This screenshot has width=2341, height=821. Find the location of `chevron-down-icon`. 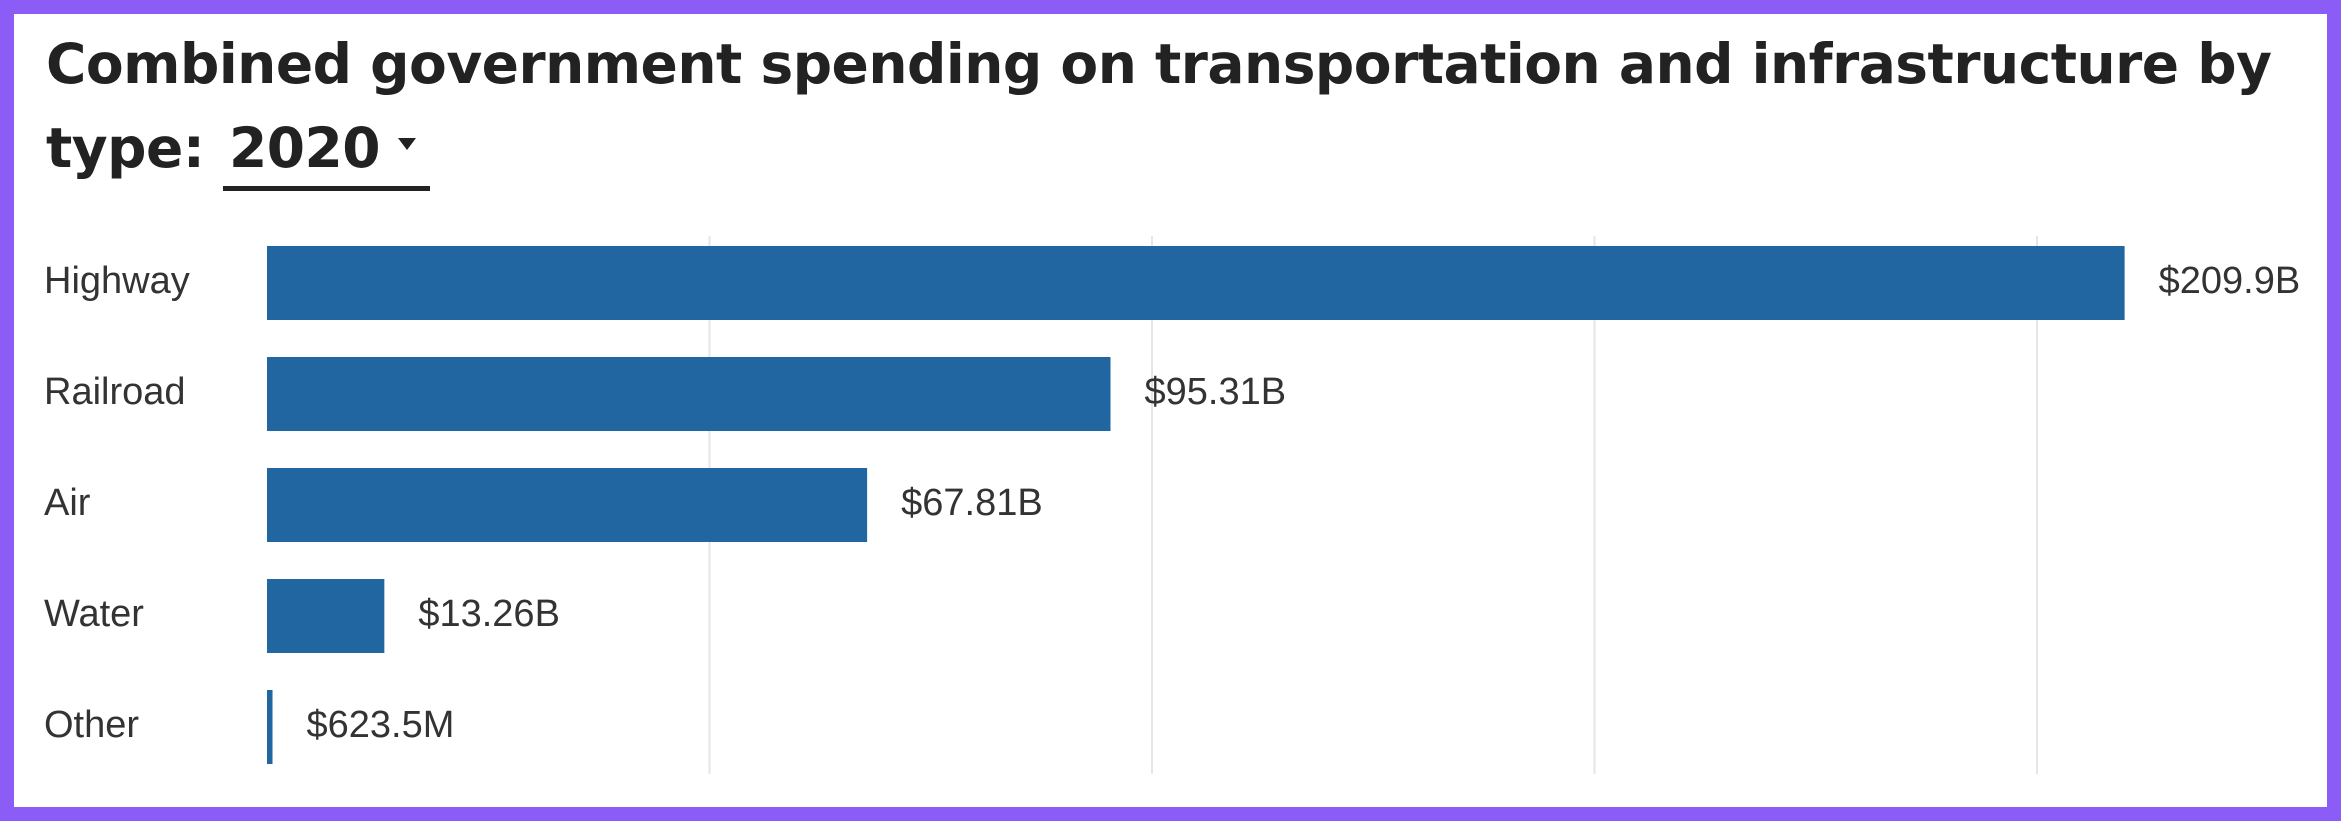

chevron-down-icon is located at coordinates (407, 144).